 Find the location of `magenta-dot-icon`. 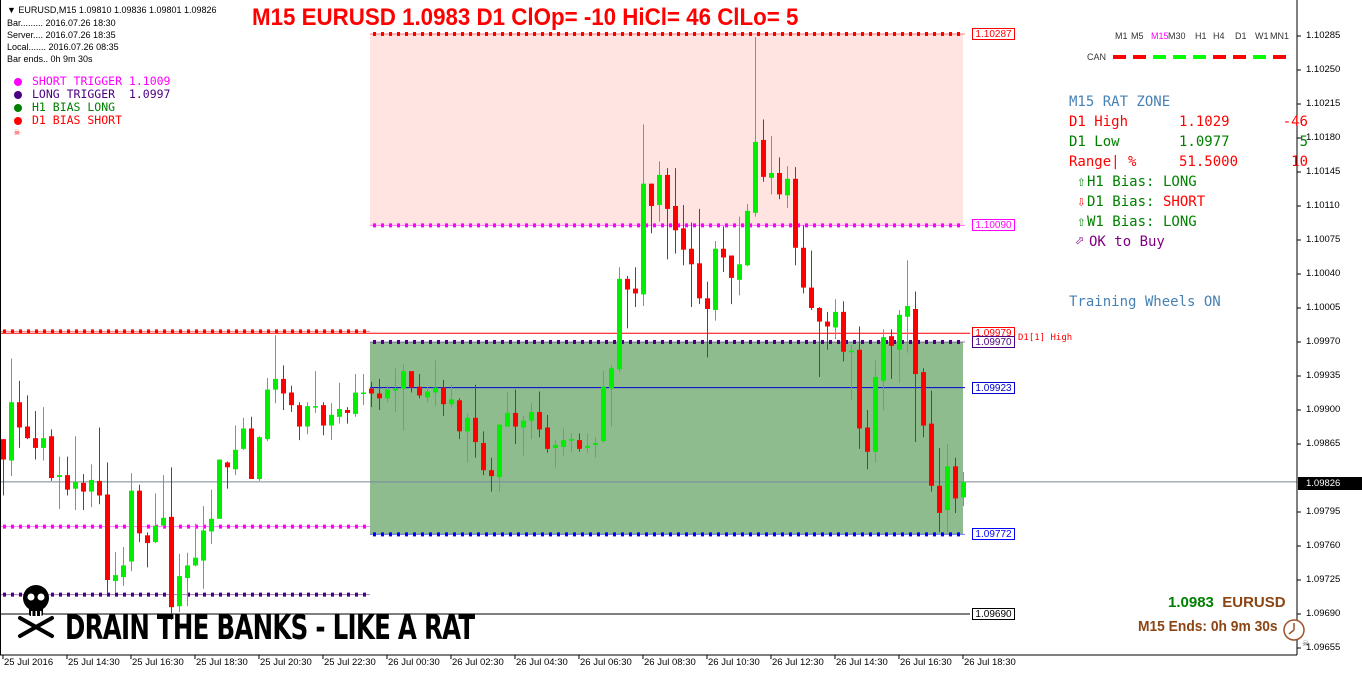

magenta-dot-icon is located at coordinates (18, 82).